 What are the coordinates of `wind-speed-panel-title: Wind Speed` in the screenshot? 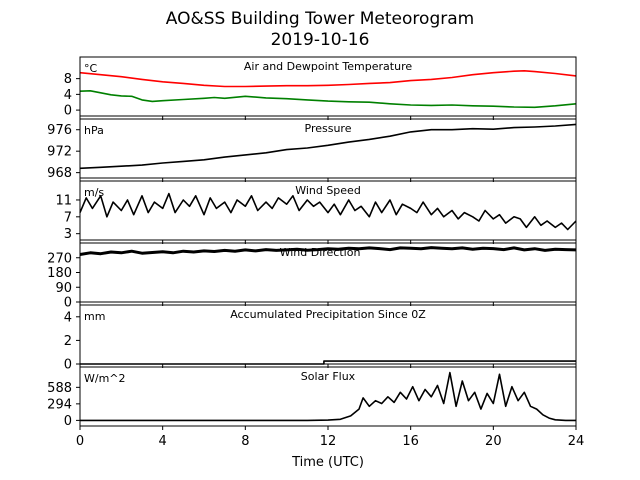 It's located at (328, 190).